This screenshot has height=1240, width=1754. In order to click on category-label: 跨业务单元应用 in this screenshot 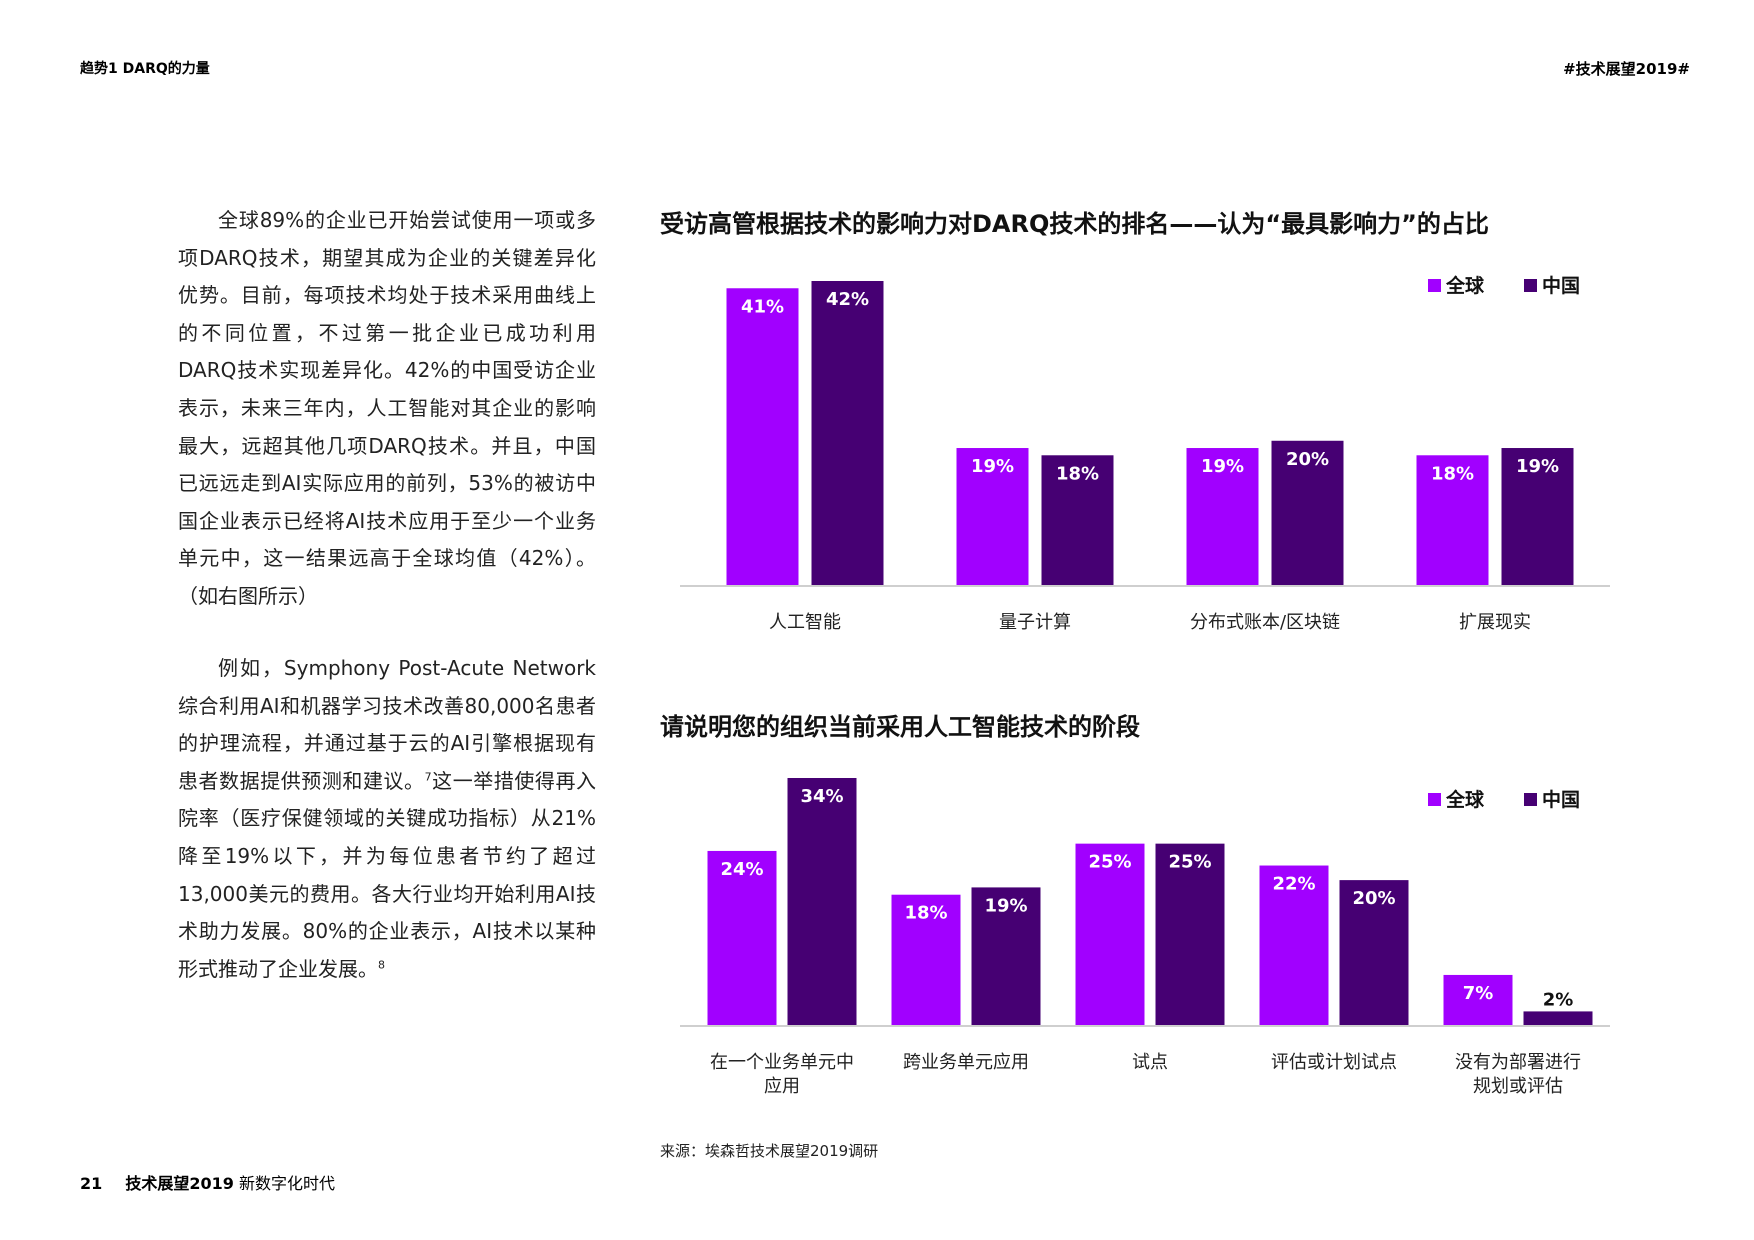, I will do `click(966, 1062)`.